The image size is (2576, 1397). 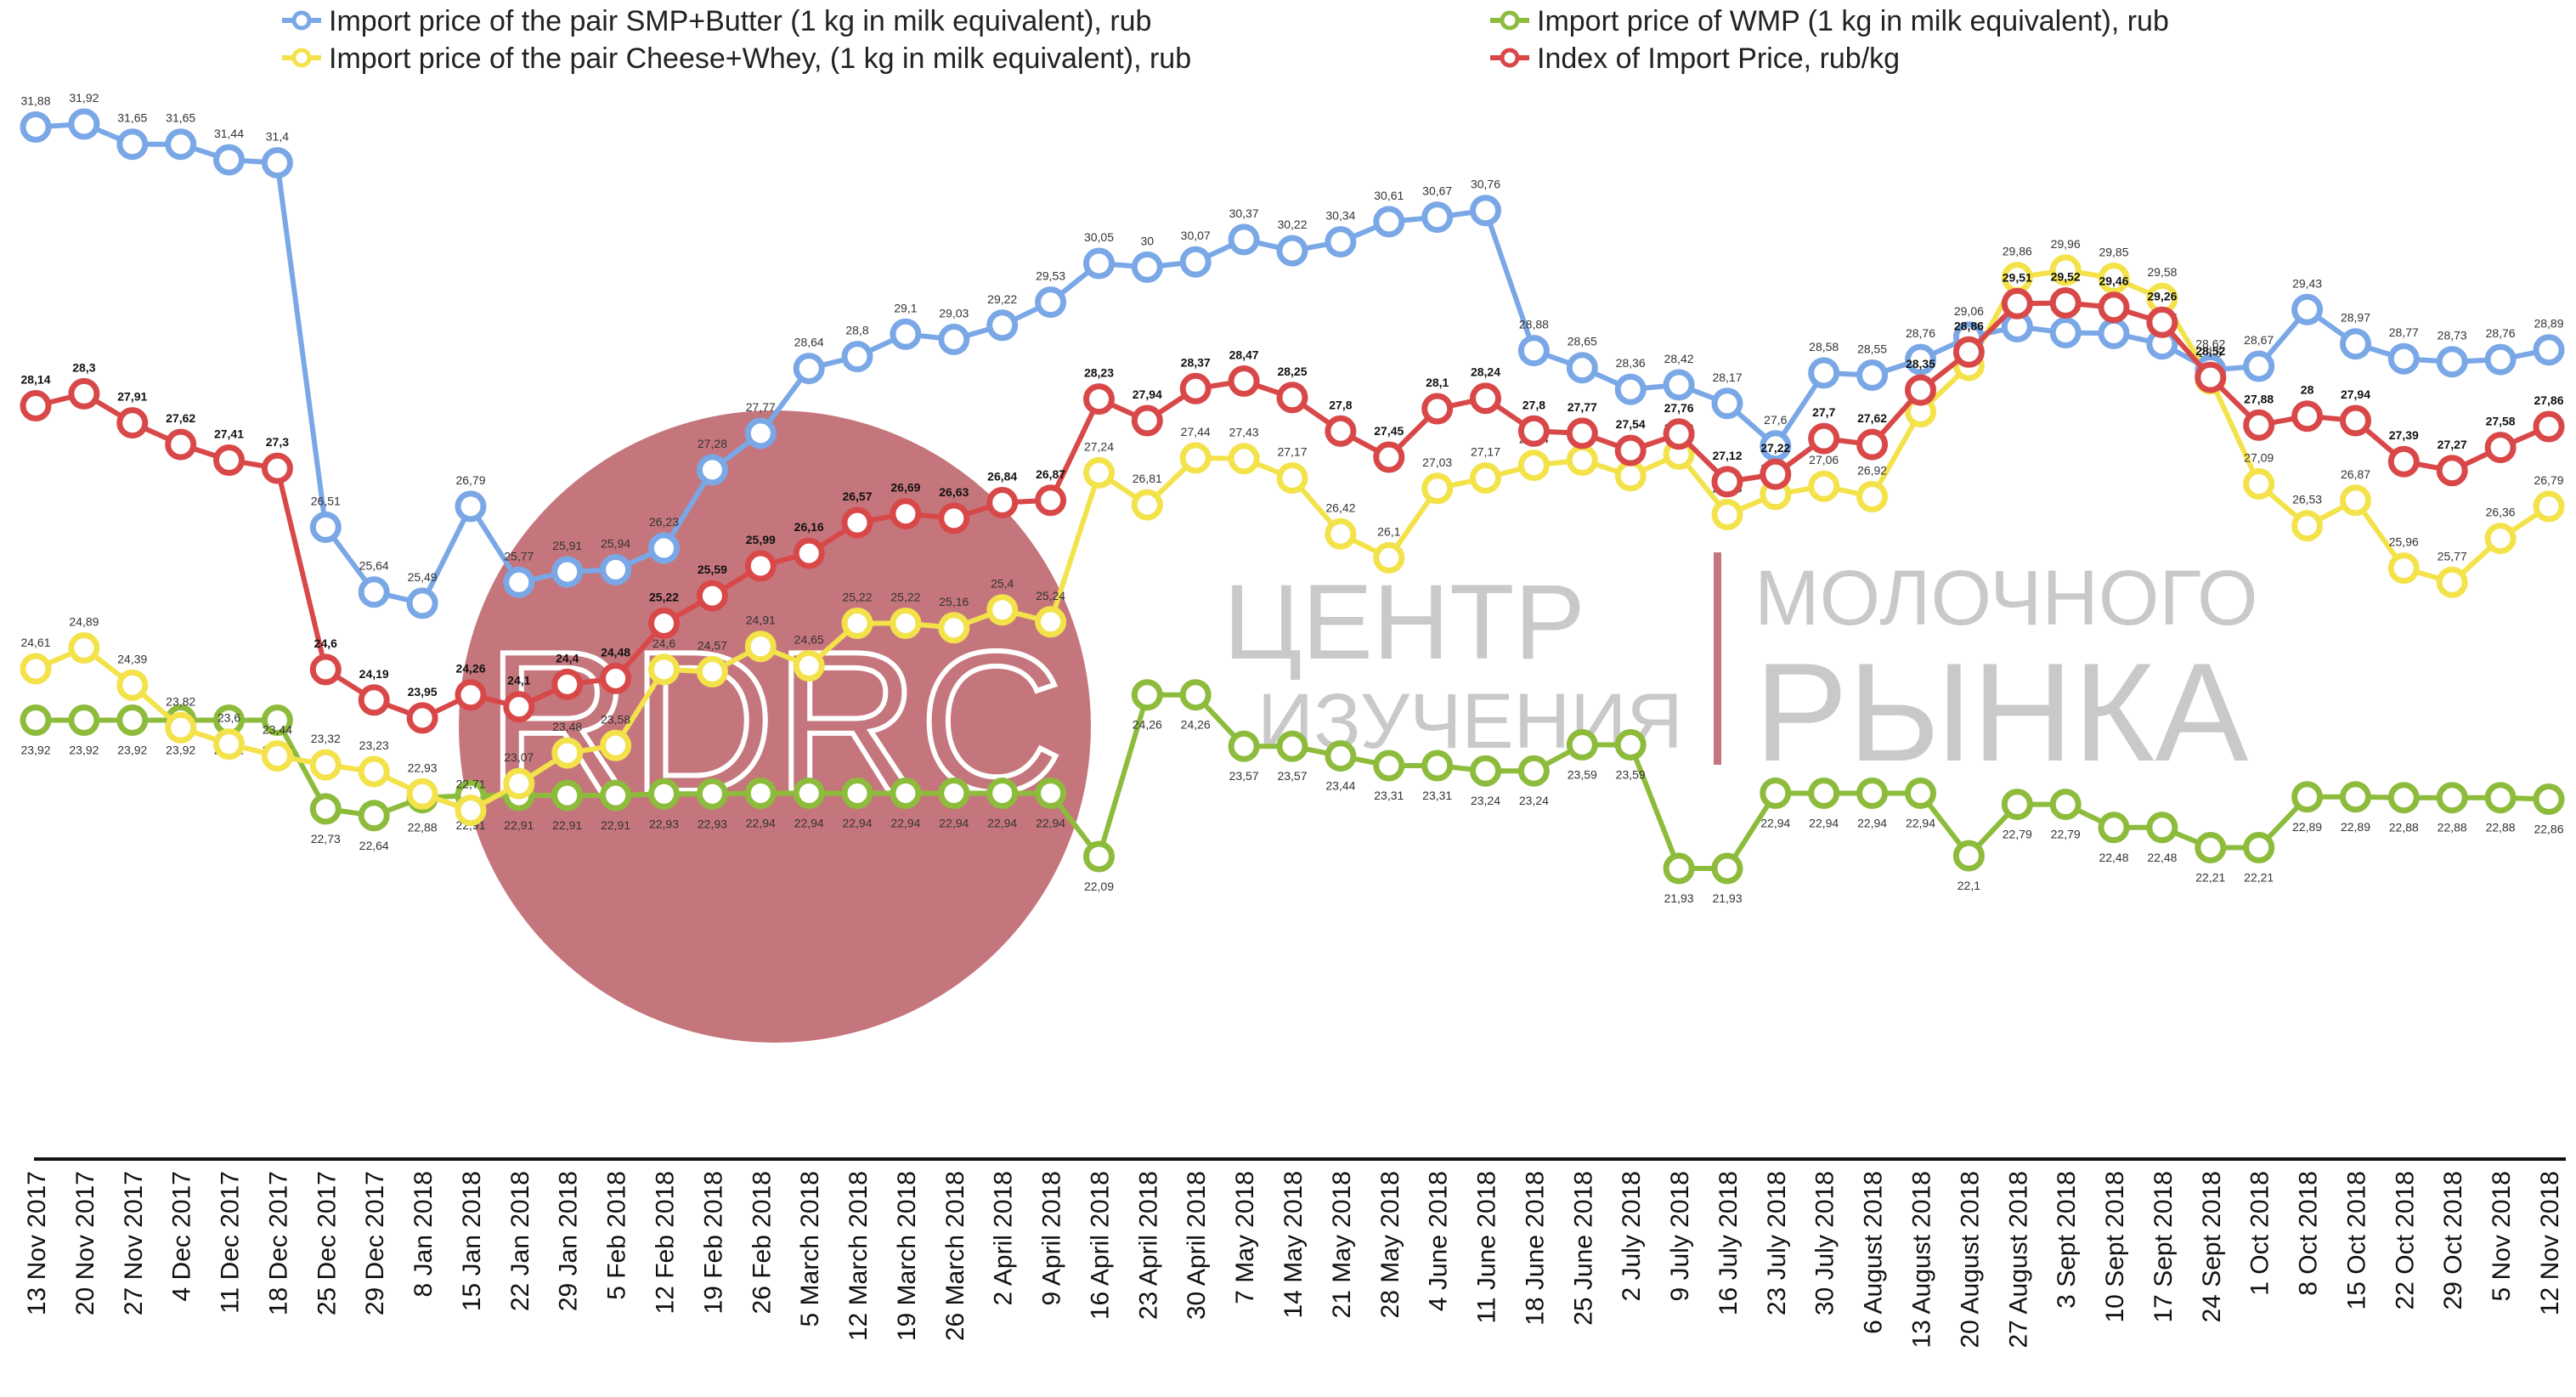 What do you see at coordinates (907, 1256) in the screenshot?
I see `x-tick-label-18: 19 March 2018` at bounding box center [907, 1256].